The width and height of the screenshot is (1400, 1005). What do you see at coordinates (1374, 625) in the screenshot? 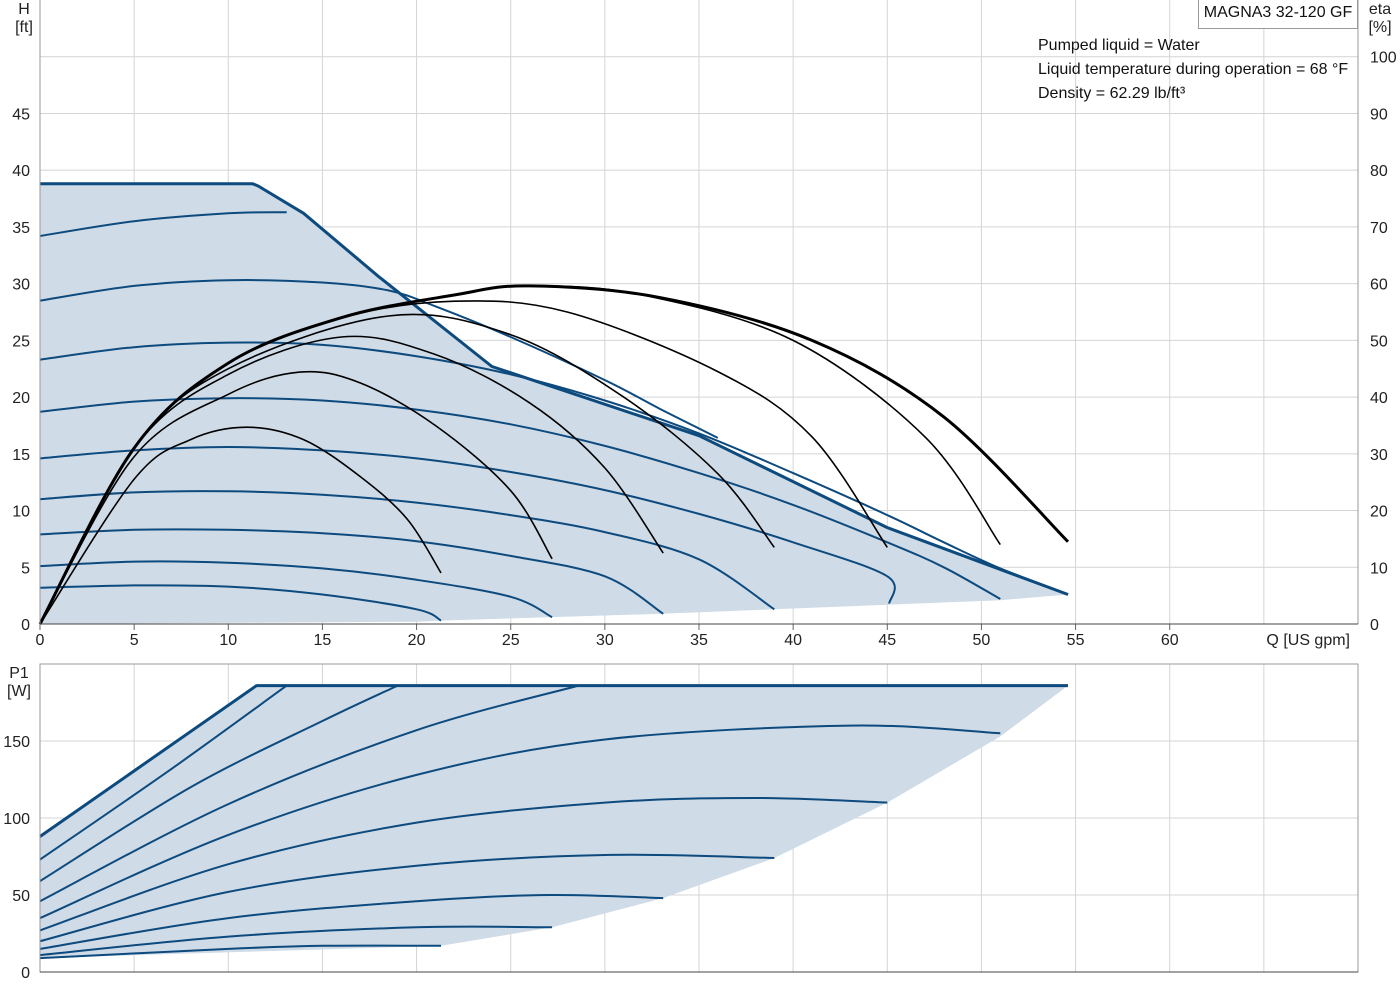
I see `y-right-tick-label: 0` at bounding box center [1374, 625].